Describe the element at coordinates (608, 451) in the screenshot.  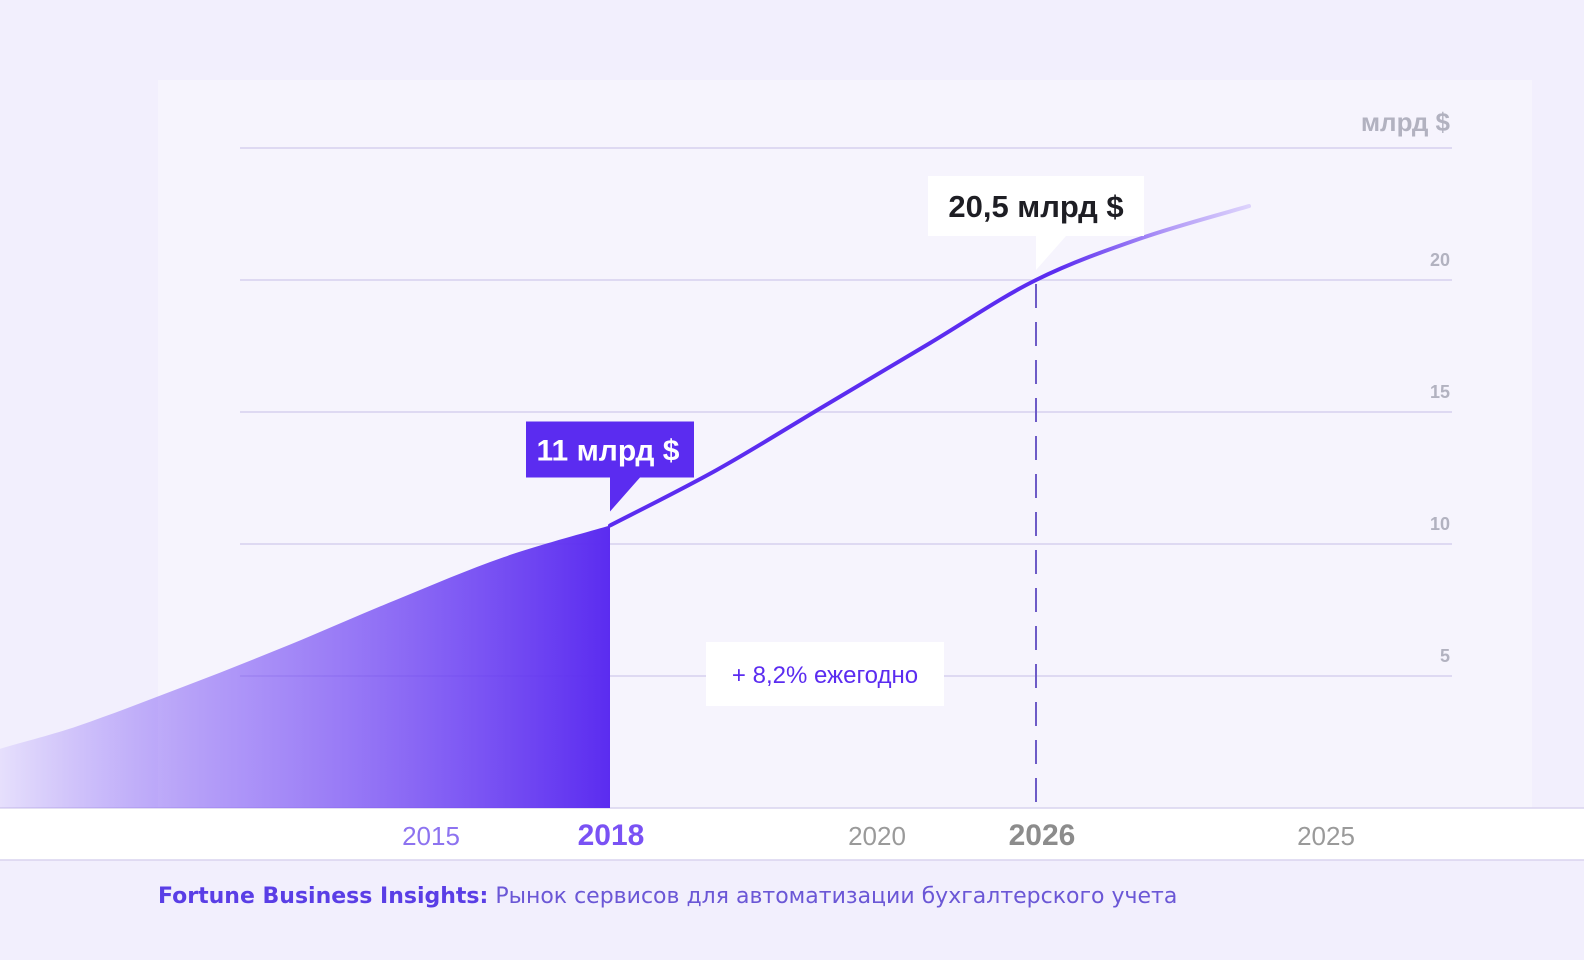
I see `callout-2018-label: 11 млрд $` at that location.